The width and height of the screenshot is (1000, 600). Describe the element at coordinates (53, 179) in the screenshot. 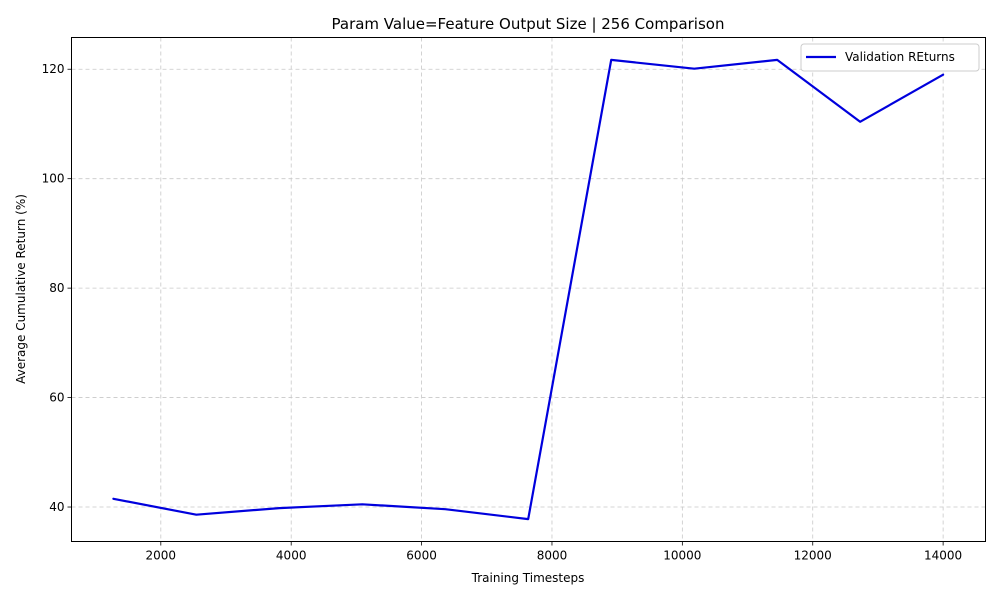

I see `y-tick-label: 100` at that location.